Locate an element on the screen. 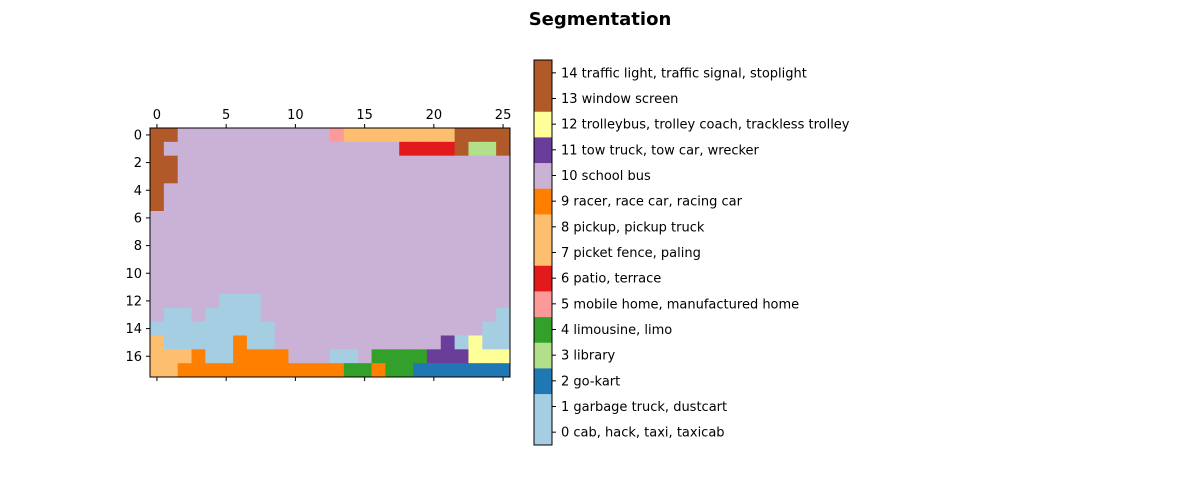 This screenshot has height=500, width=1200. y-tick-label: 2 is located at coordinates (138, 163).